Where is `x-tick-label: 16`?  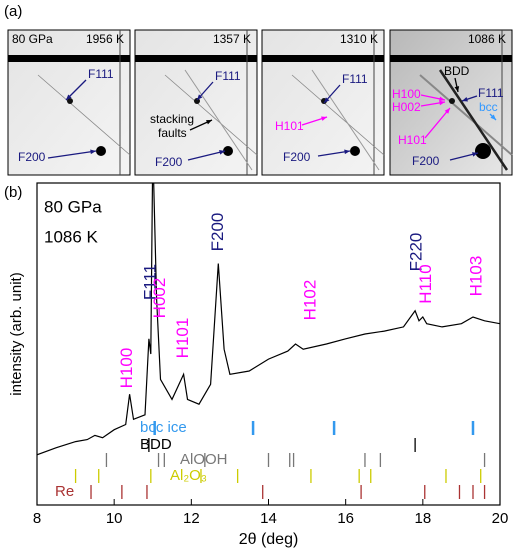 x-tick-label: 16 is located at coordinates (345, 518).